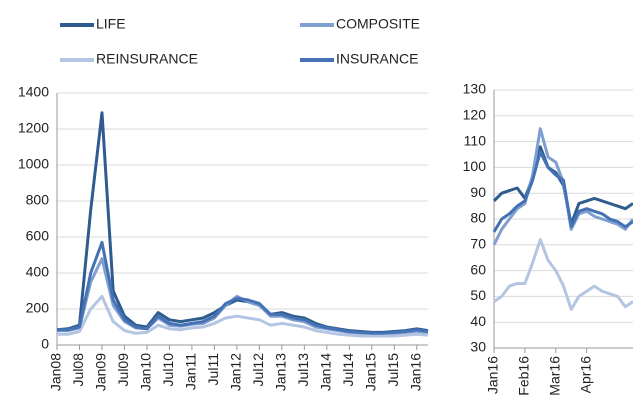 The height and width of the screenshot is (412, 633). I want to click on x-tick-label: Jan14, so click(326, 372).